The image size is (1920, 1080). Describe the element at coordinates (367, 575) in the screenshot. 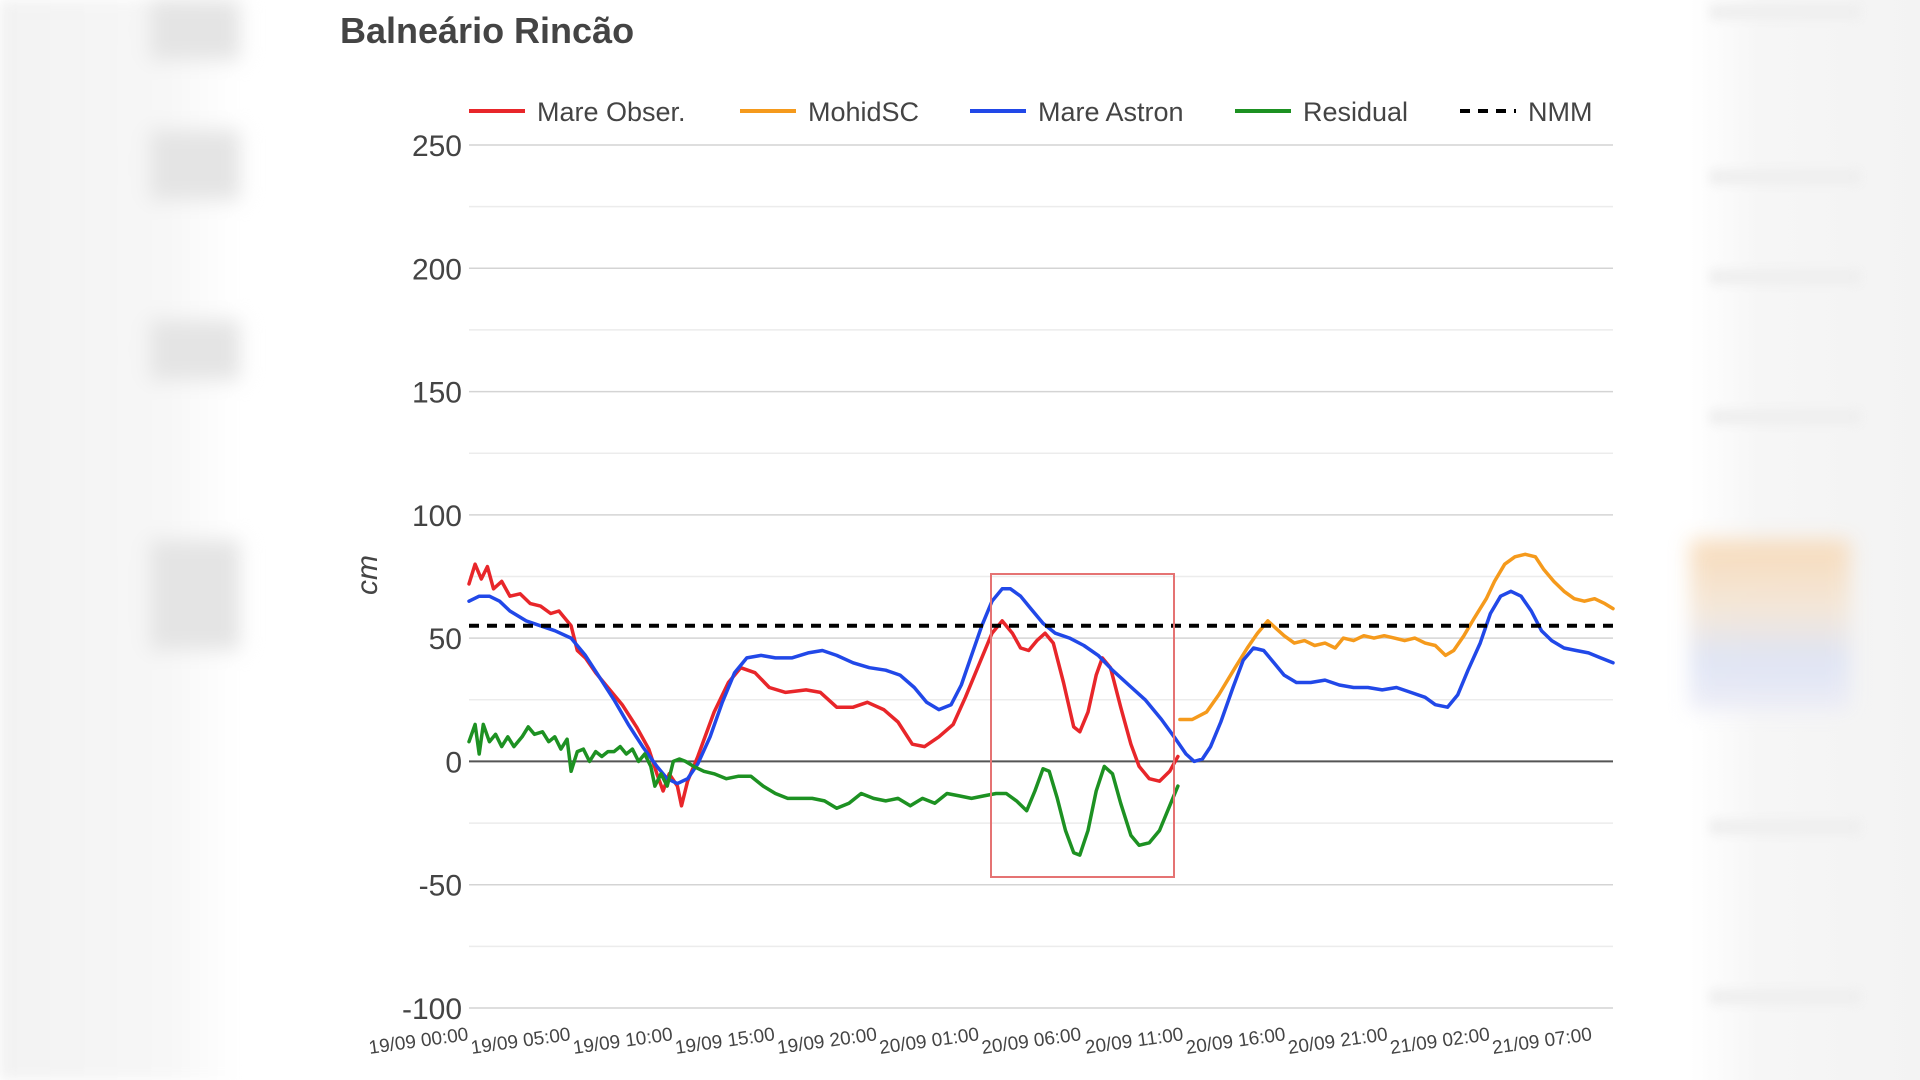

I see `y-axis-label: cm` at that location.